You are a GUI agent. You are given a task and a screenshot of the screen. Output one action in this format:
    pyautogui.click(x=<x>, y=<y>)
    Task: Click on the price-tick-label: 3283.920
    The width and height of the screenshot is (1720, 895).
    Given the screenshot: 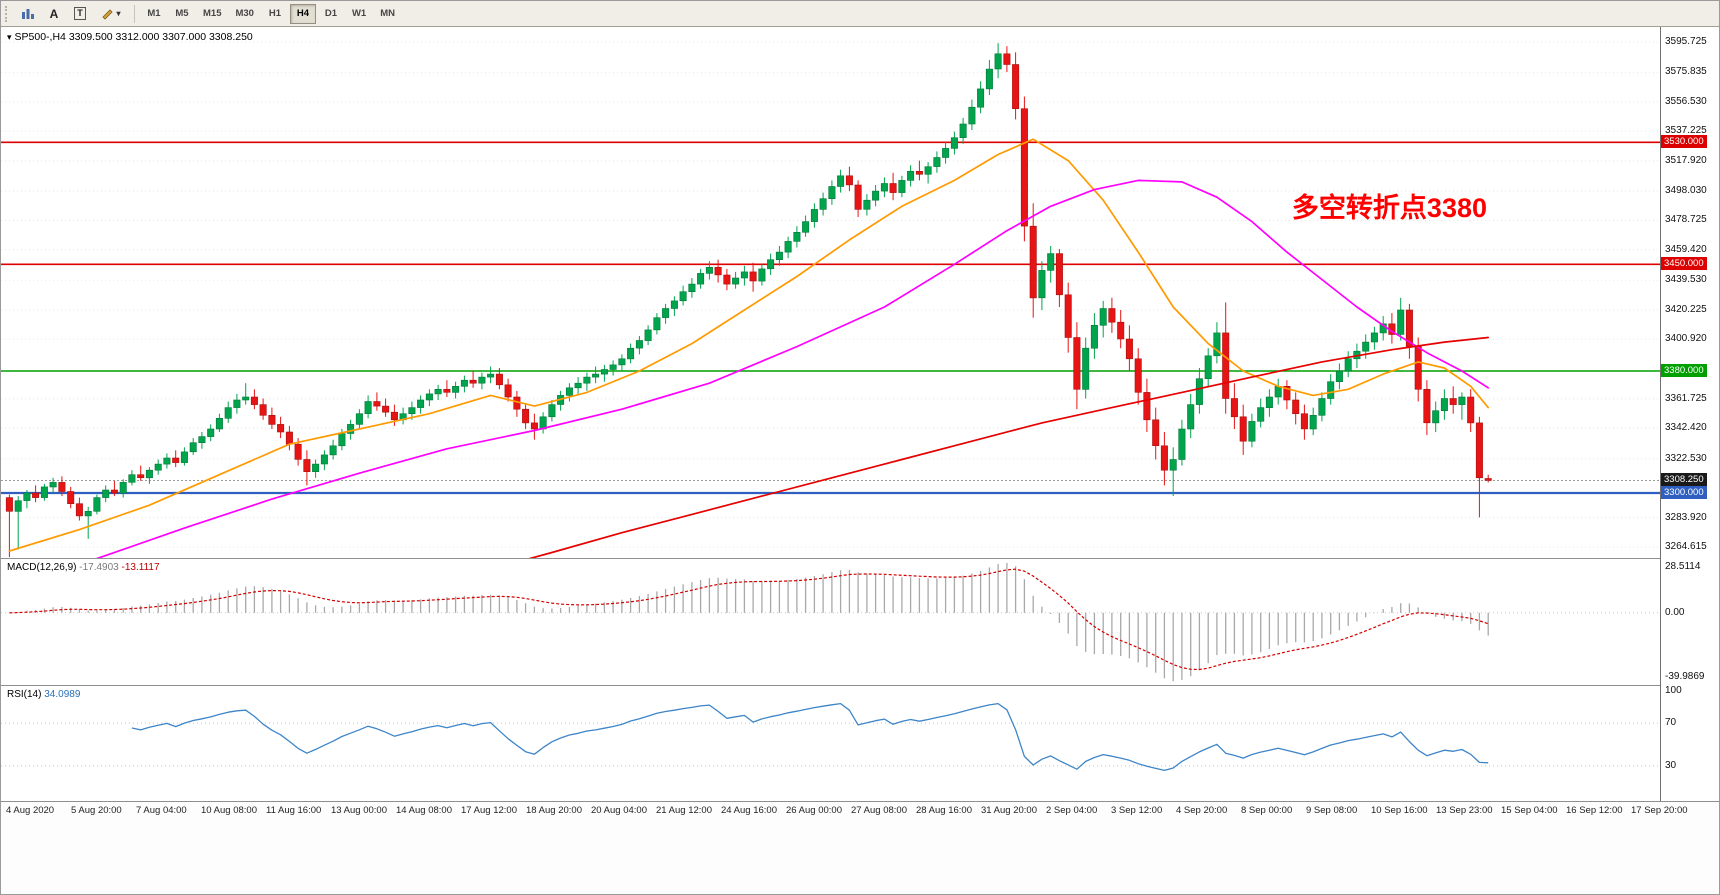 What is the action you would take?
    pyautogui.click(x=1686, y=517)
    